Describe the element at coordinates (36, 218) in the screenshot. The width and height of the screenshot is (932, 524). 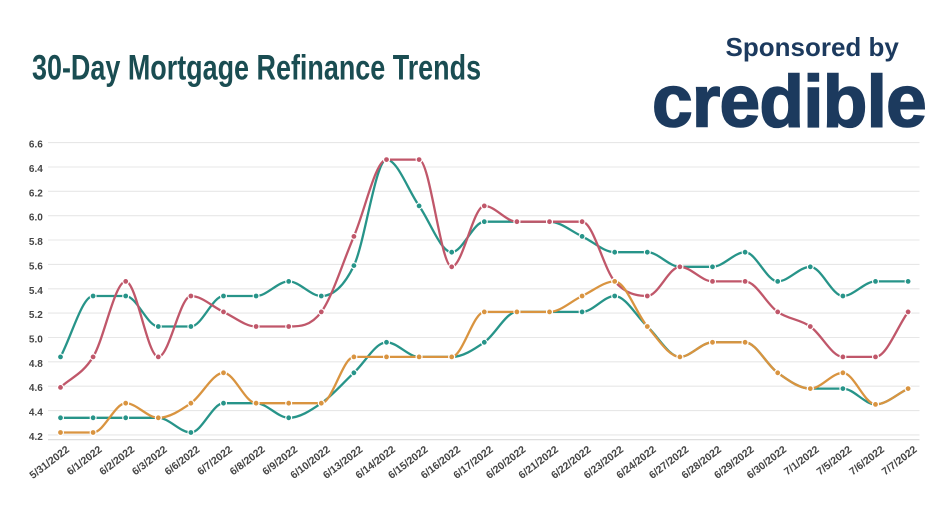
I see `svg-text: 6.0` at that location.